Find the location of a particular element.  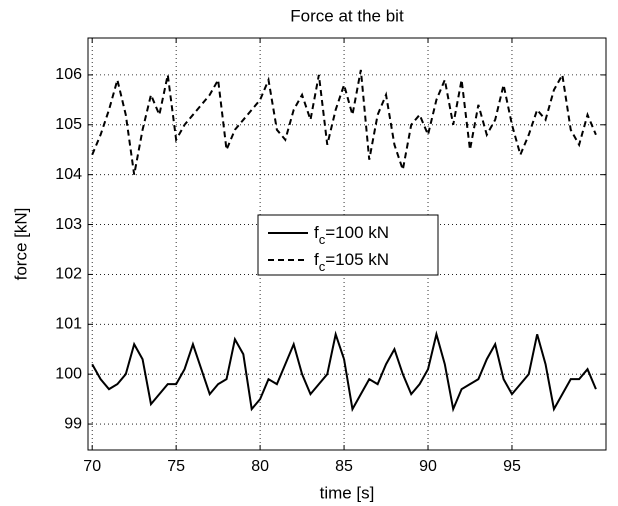

x-tick-label: 90 is located at coordinates (428, 466).